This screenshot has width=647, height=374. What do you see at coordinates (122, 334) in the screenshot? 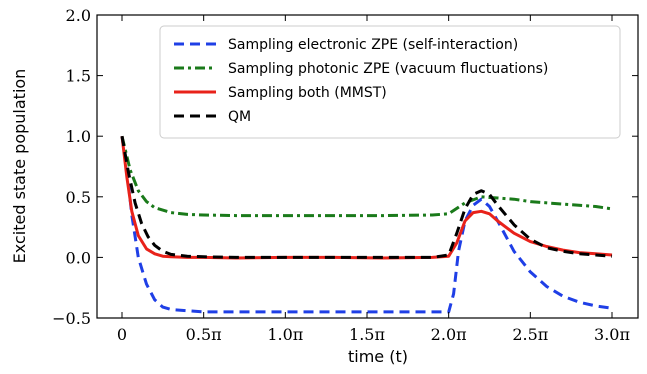
I see `x-tick-label: 0` at bounding box center [122, 334].